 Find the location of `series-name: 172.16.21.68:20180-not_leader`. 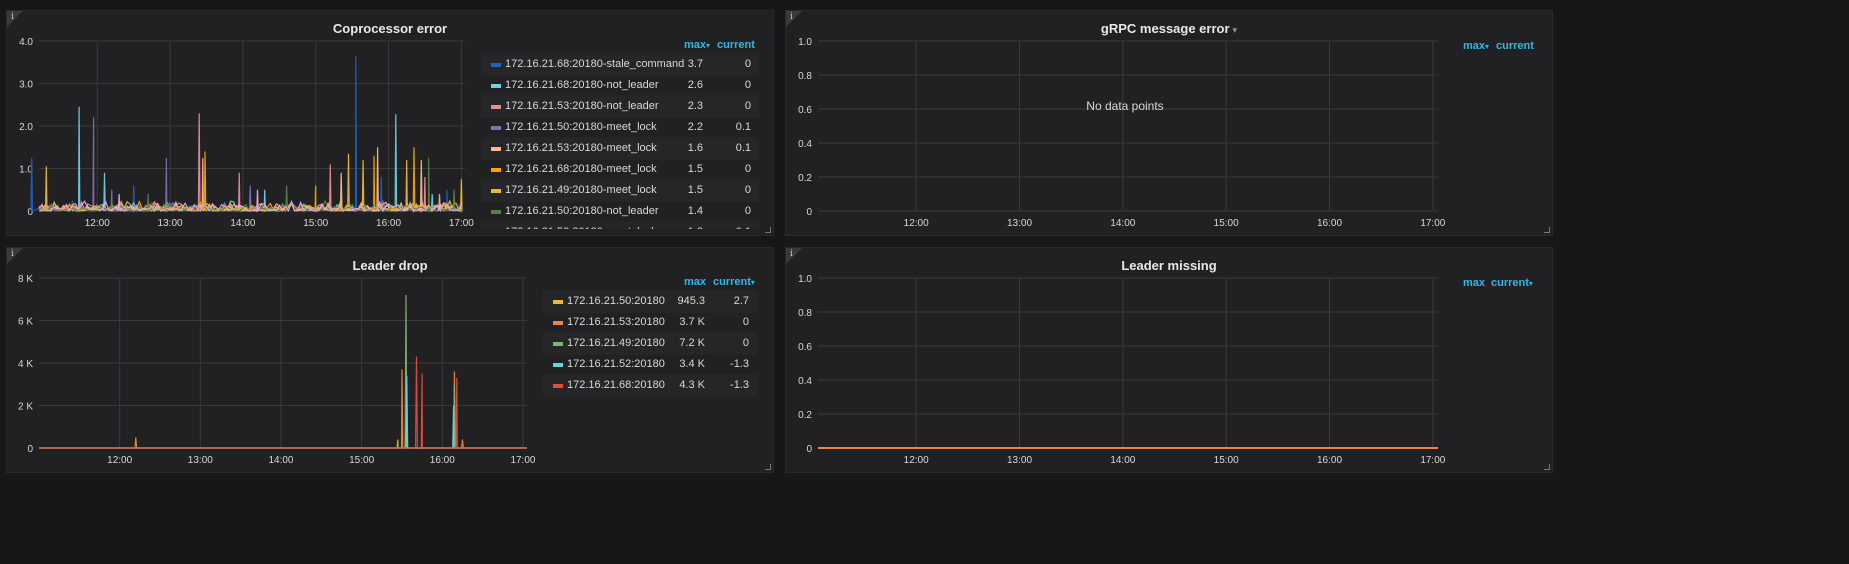

series-name: 172.16.21.68:20180-not_leader is located at coordinates (582, 85).